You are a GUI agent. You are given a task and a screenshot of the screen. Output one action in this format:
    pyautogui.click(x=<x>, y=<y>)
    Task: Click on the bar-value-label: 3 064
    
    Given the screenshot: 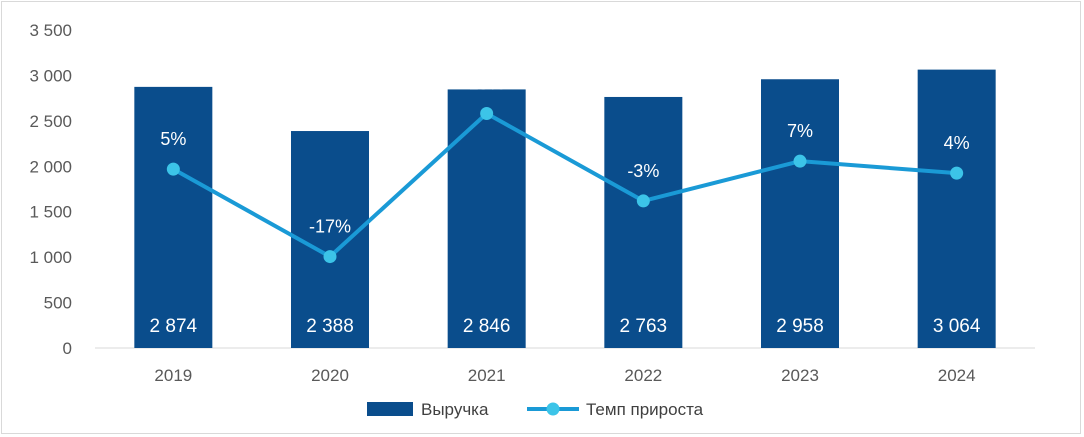 What is the action you would take?
    pyautogui.click(x=957, y=326)
    